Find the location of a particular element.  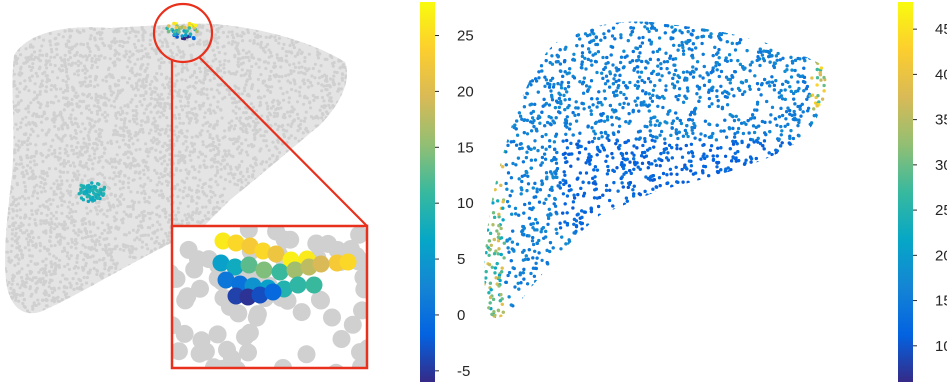

left-colorbar: 25 20 15 10 5 0 -5 is located at coordinates (447, 192).